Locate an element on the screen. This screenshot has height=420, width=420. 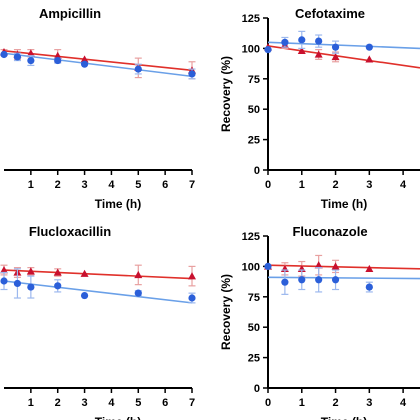
y-tick-label: 0 is located at coordinates (257, 389).